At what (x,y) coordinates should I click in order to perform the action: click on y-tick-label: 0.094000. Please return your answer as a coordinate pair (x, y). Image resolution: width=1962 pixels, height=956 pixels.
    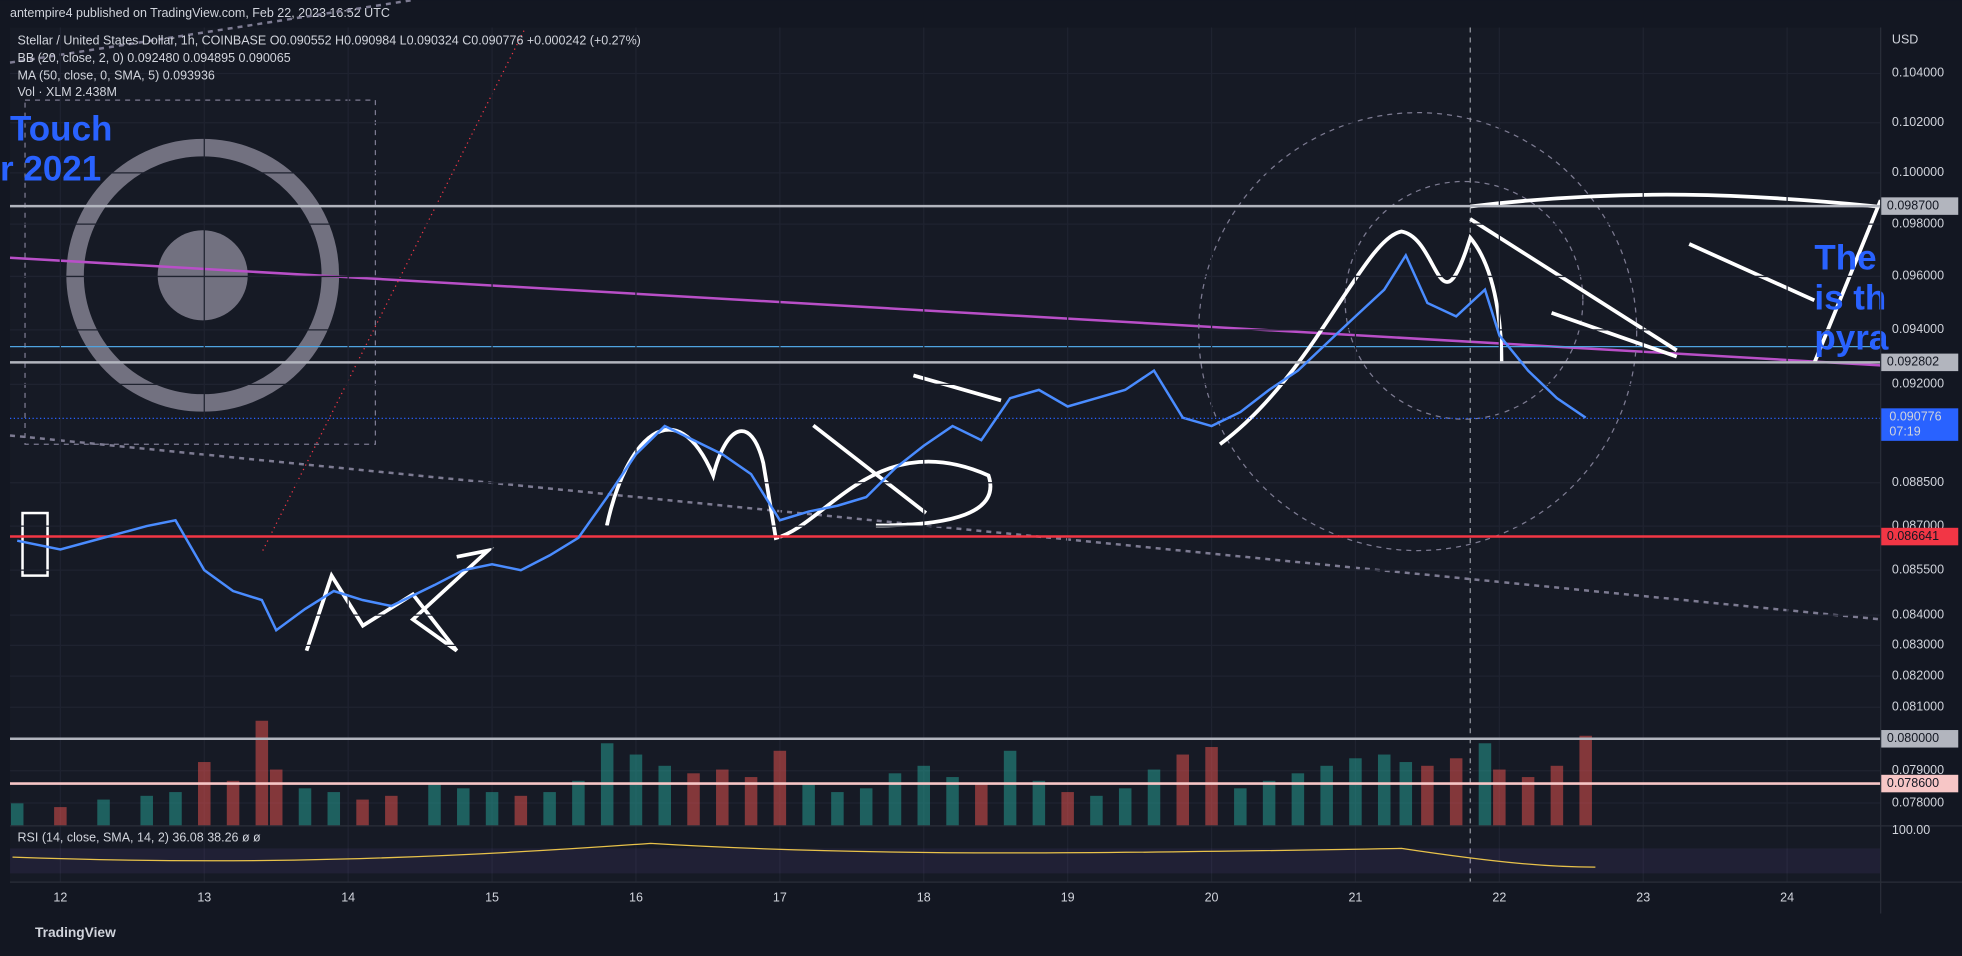
    Looking at the image, I should click on (1918, 329).